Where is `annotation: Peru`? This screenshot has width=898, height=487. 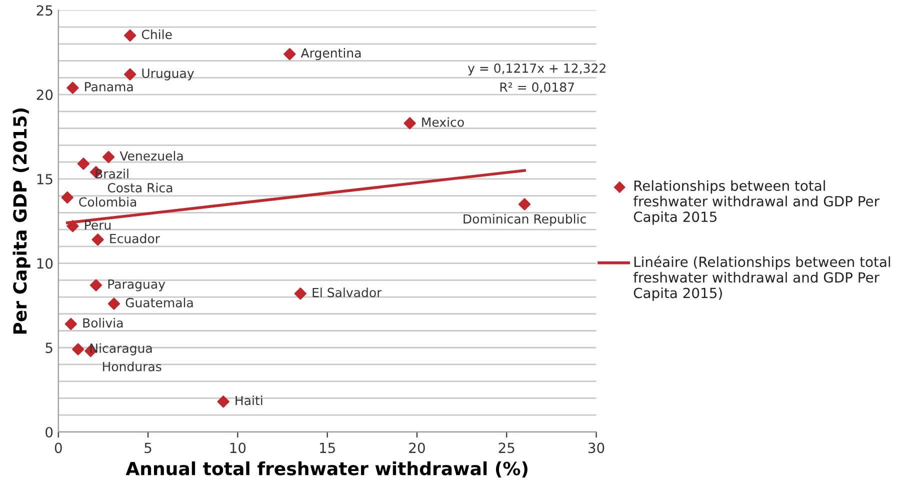 annotation: Peru is located at coordinates (98, 225).